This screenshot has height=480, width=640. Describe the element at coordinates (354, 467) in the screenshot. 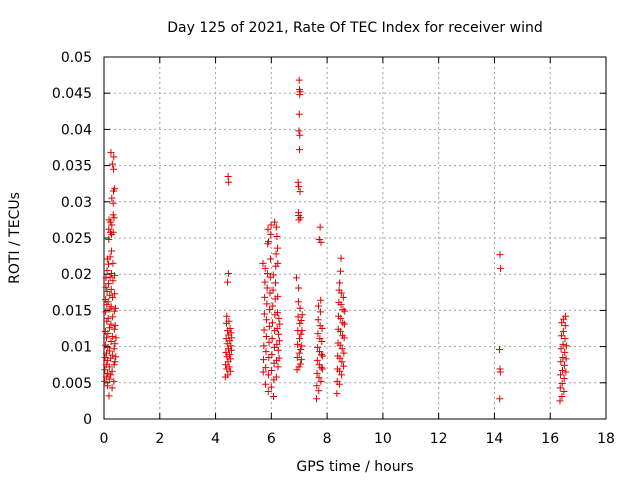

I see `x-axis-label: GPS time / hours` at that location.